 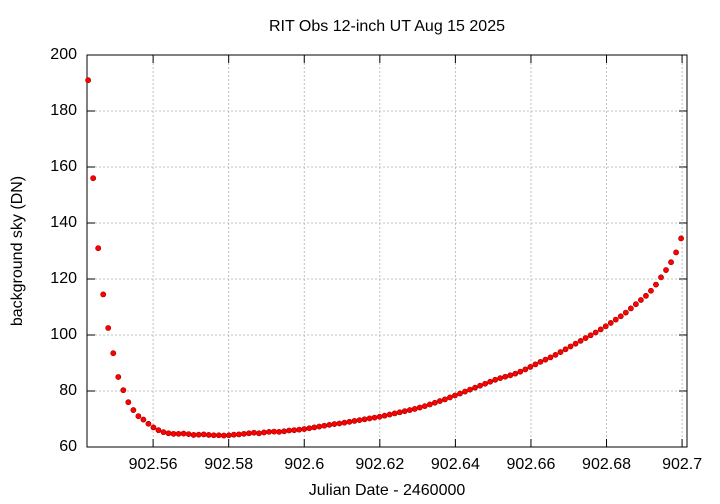 I want to click on y-tick-label: 100, so click(x=63, y=334).